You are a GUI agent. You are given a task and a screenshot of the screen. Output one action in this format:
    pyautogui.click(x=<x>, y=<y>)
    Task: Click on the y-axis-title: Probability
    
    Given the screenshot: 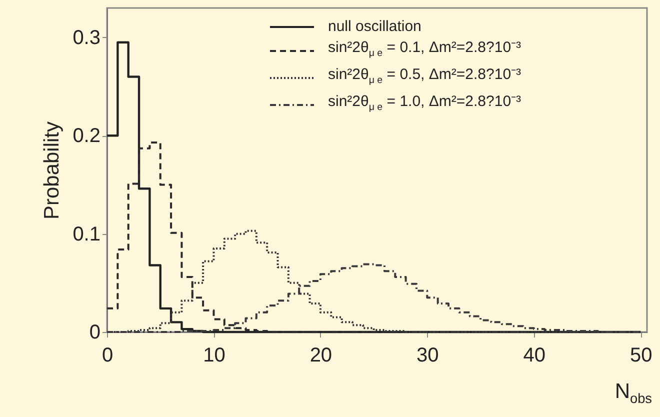 What is the action you would take?
    pyautogui.click(x=52, y=170)
    